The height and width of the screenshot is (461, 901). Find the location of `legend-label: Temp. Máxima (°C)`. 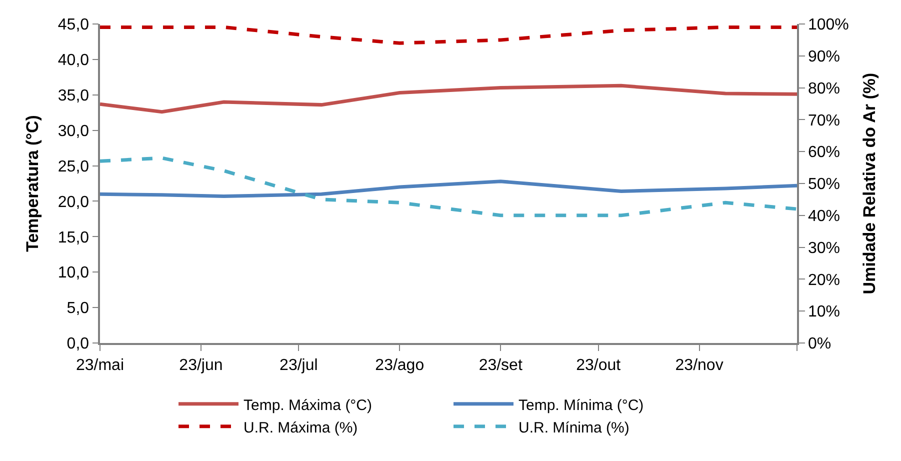

legend-label: Temp. Máxima (°C) is located at coordinates (308, 405).